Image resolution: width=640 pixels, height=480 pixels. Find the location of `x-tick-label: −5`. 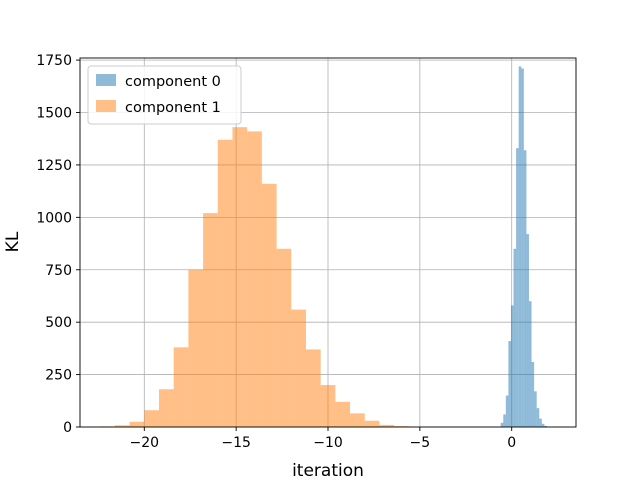

x-tick-label: −5 is located at coordinates (420, 443).